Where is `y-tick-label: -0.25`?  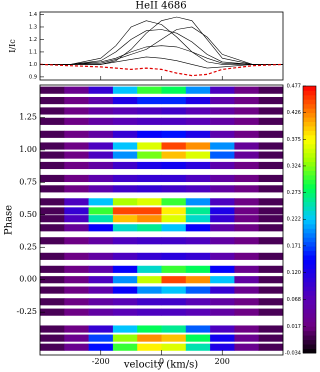 y-tick-label: -0.25 is located at coordinates (26, 311).